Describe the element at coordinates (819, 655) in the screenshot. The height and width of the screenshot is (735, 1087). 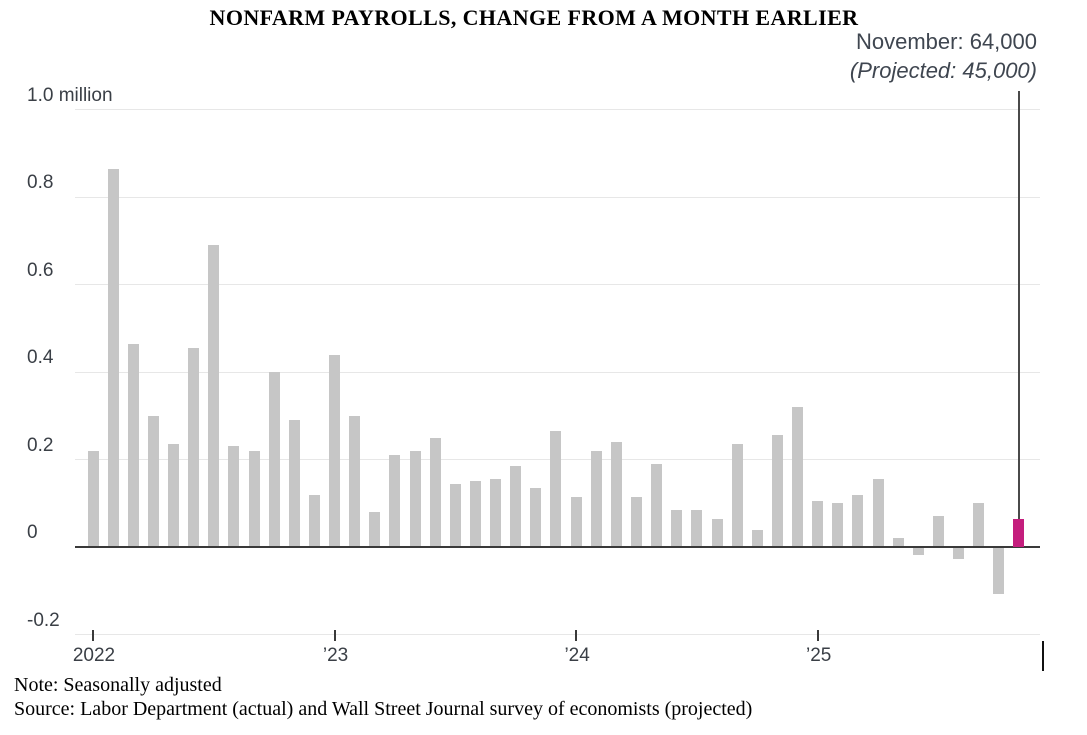
I see `x-axis-year-label: ’25` at that location.